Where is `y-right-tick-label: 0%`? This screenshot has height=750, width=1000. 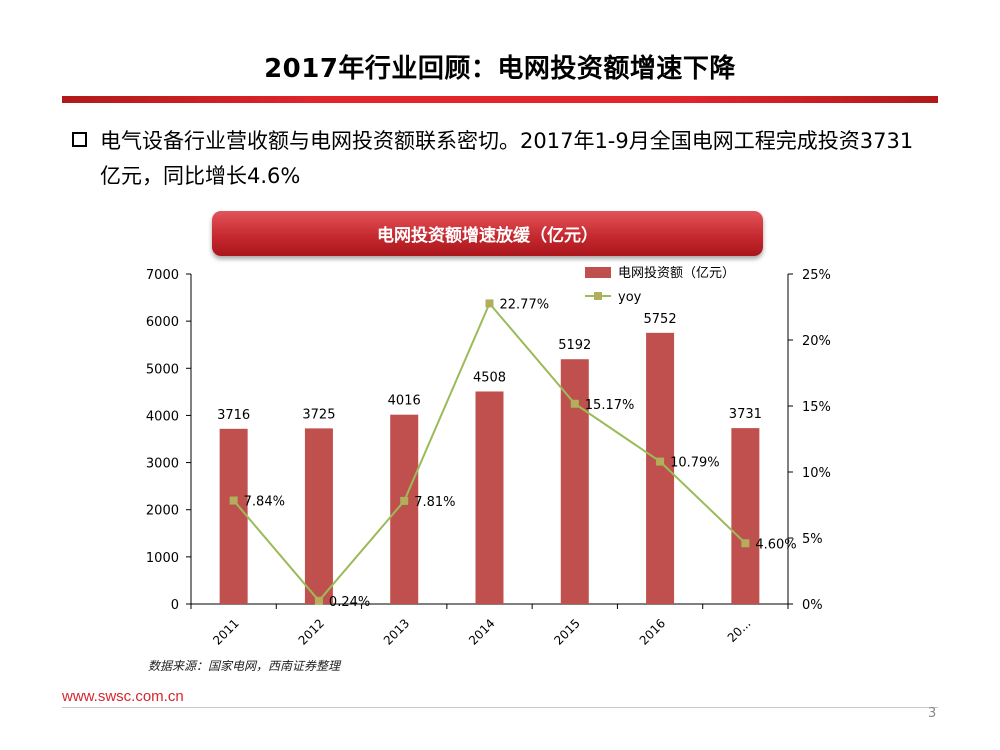 y-right-tick-label: 0% is located at coordinates (812, 605).